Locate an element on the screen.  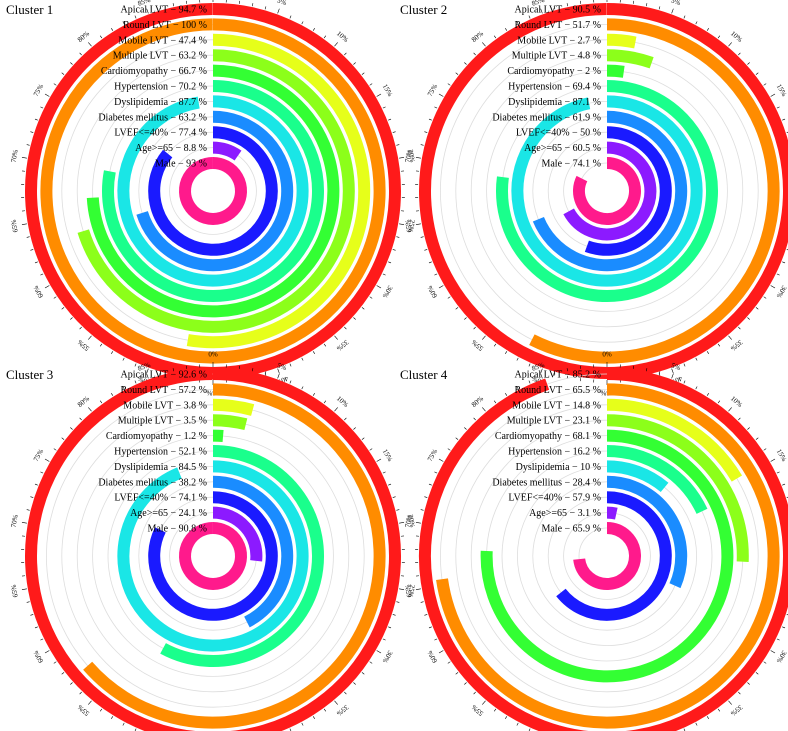
label-cardiomyopathy: Cardiomyopathy − 66.7 % is located at coordinates (154, 71).